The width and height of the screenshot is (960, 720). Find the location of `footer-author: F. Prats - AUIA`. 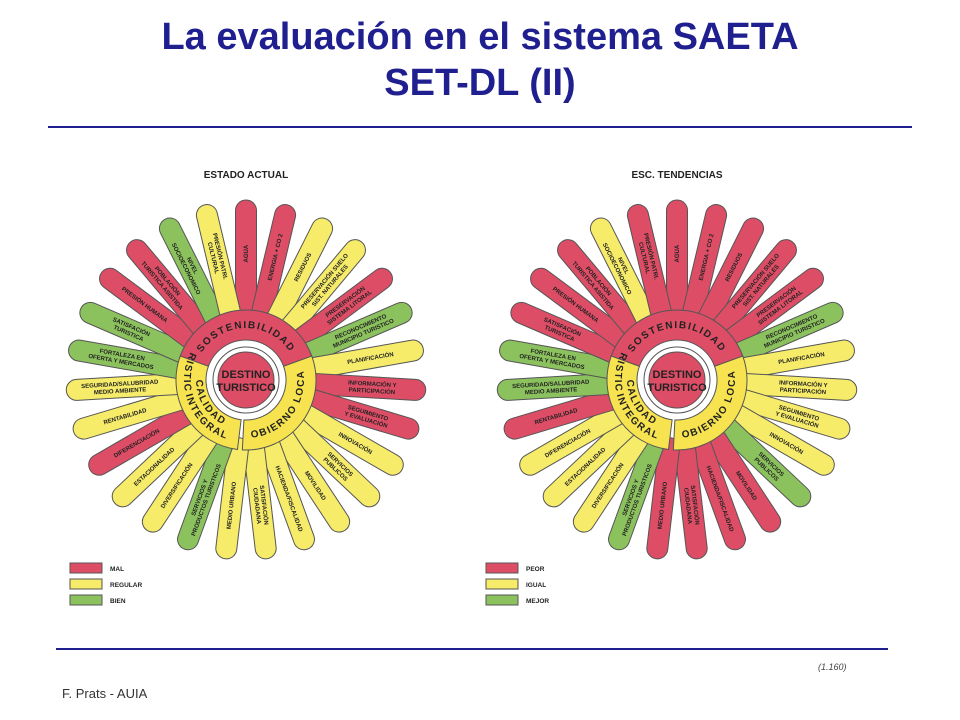

footer-author: F. Prats - AUIA is located at coordinates (105, 693).